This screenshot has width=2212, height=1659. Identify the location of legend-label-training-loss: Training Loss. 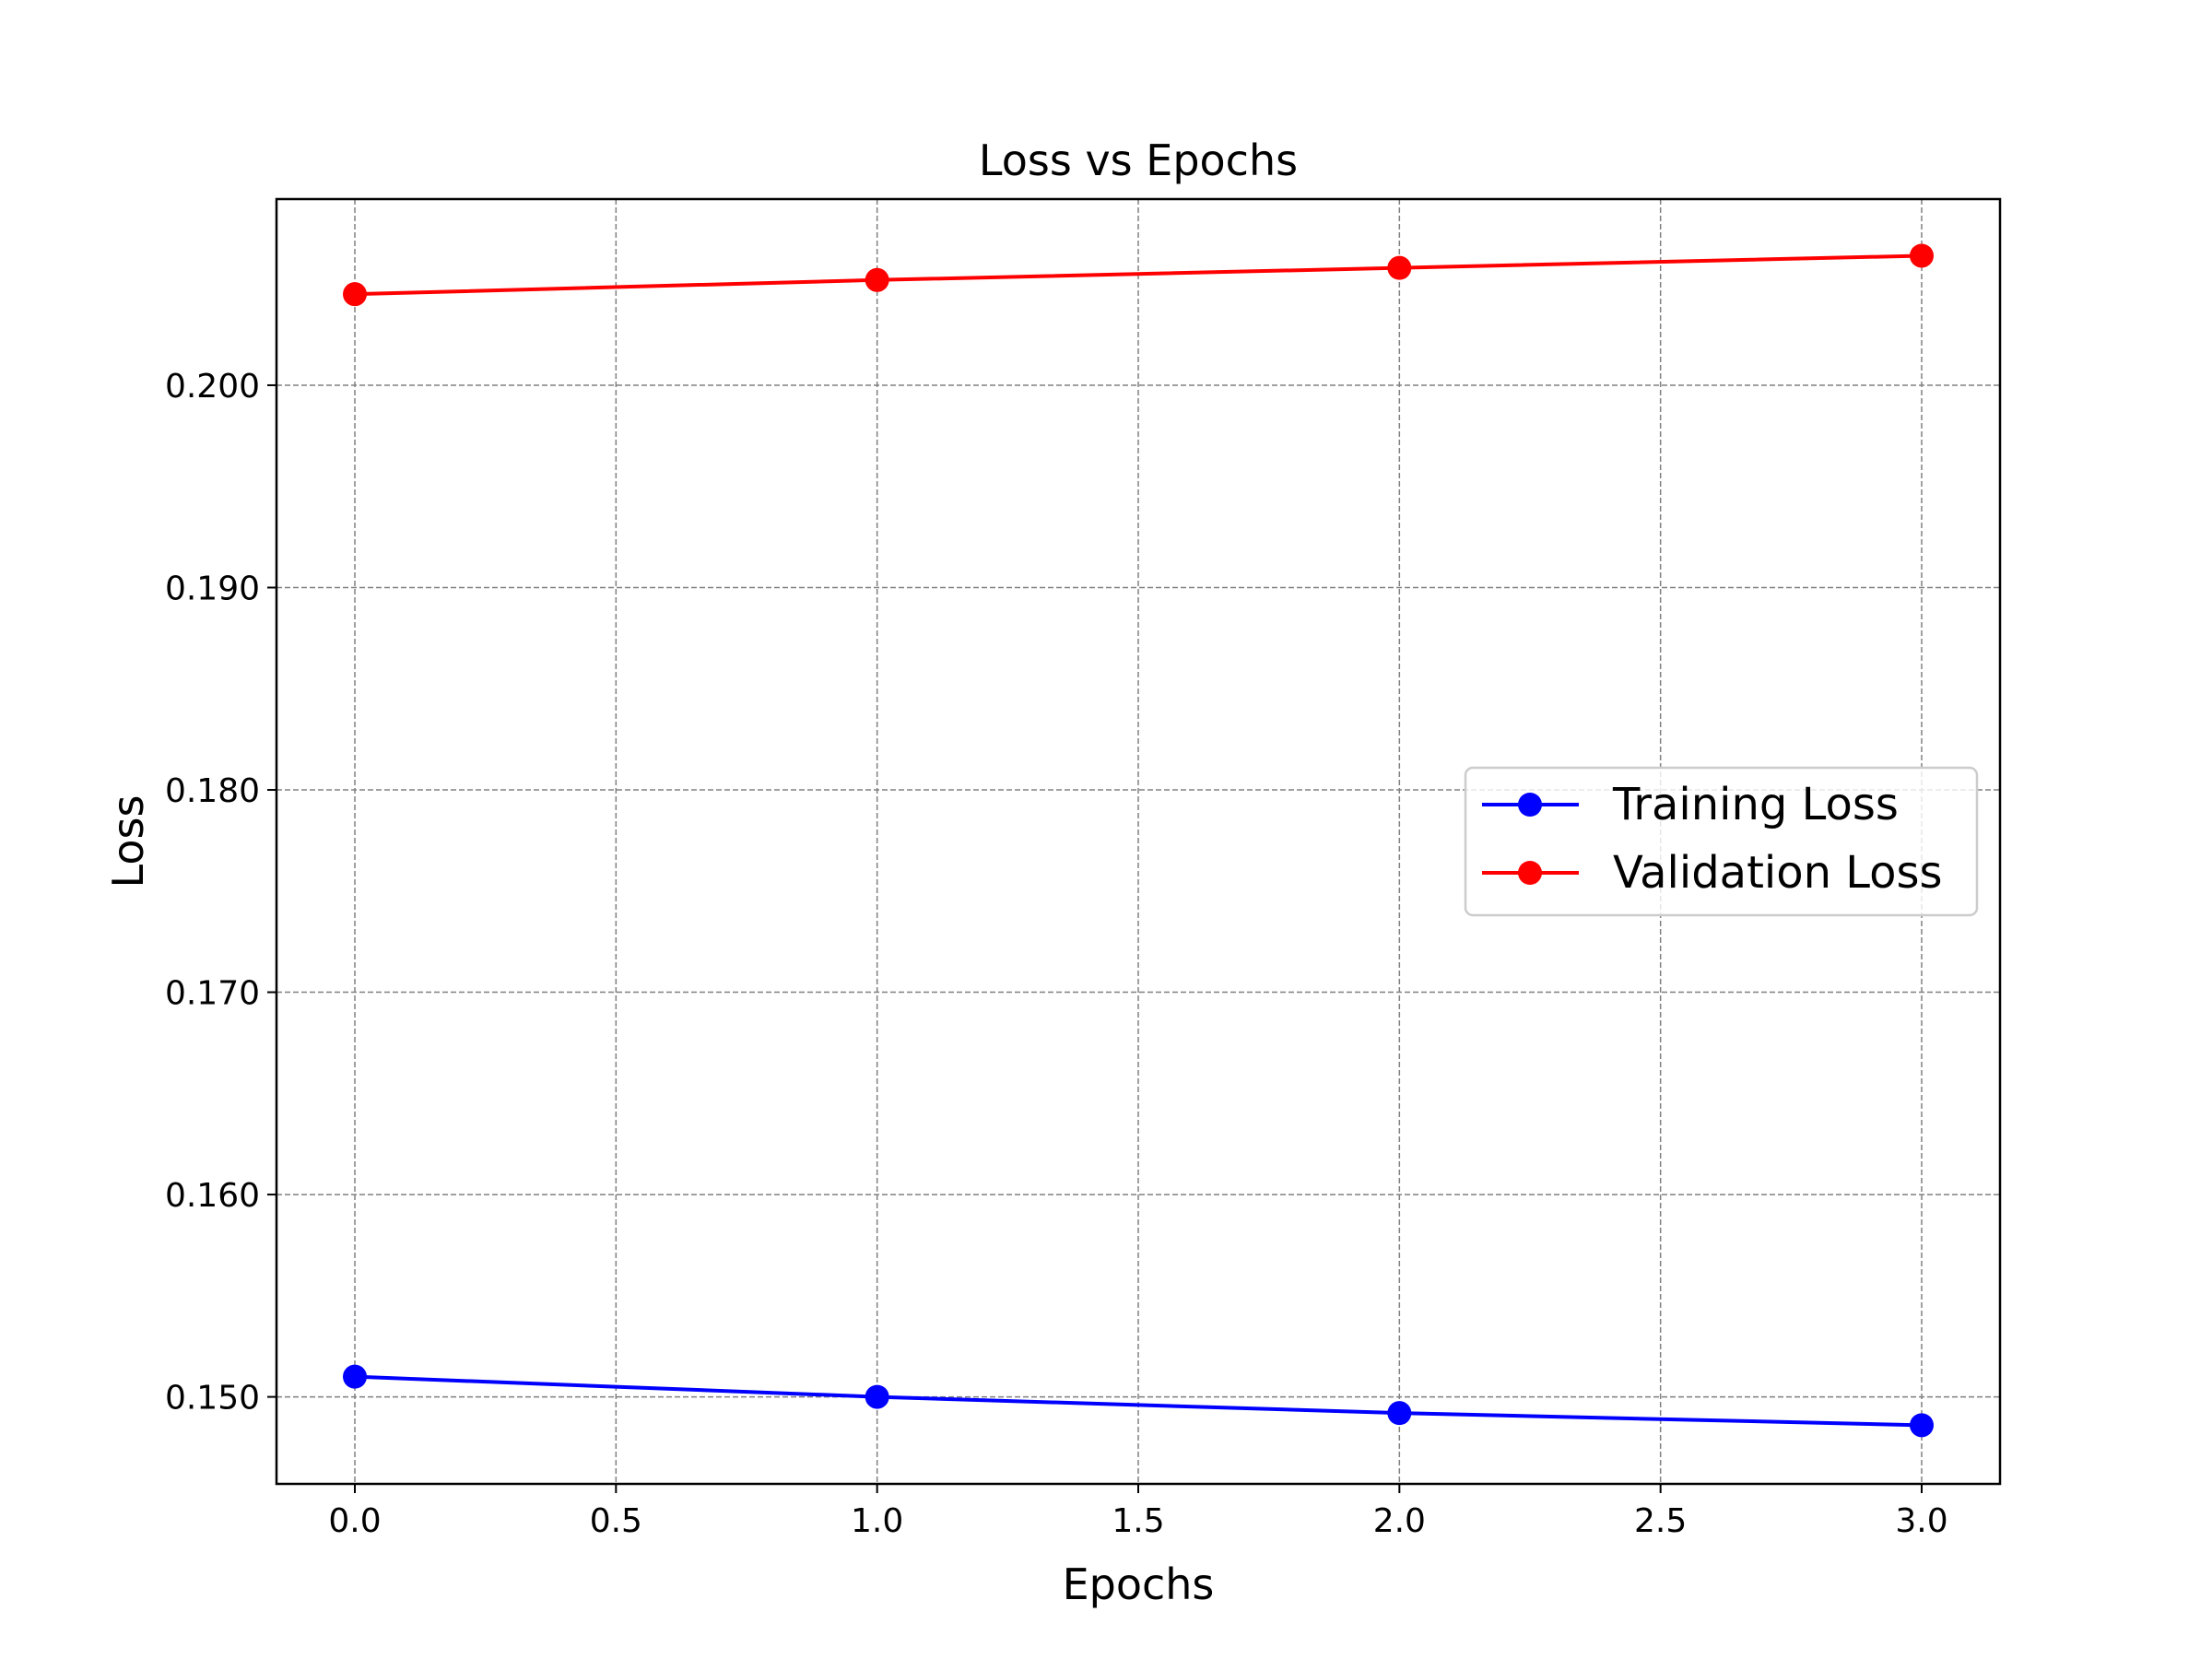
(1755, 804).